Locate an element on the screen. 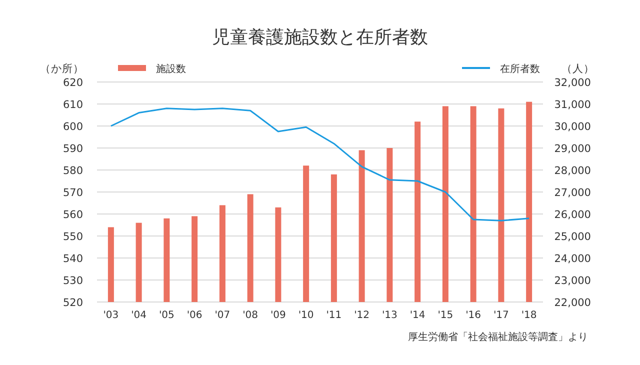 This screenshot has height=365, width=640. y2-tick-label: 28,000 is located at coordinates (572, 171).